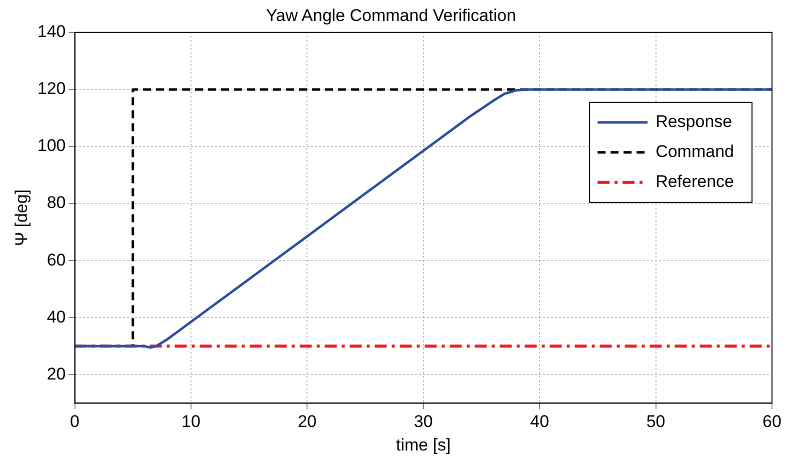 This screenshot has width=786, height=458. I want to click on x-tick-label: 10, so click(191, 422).